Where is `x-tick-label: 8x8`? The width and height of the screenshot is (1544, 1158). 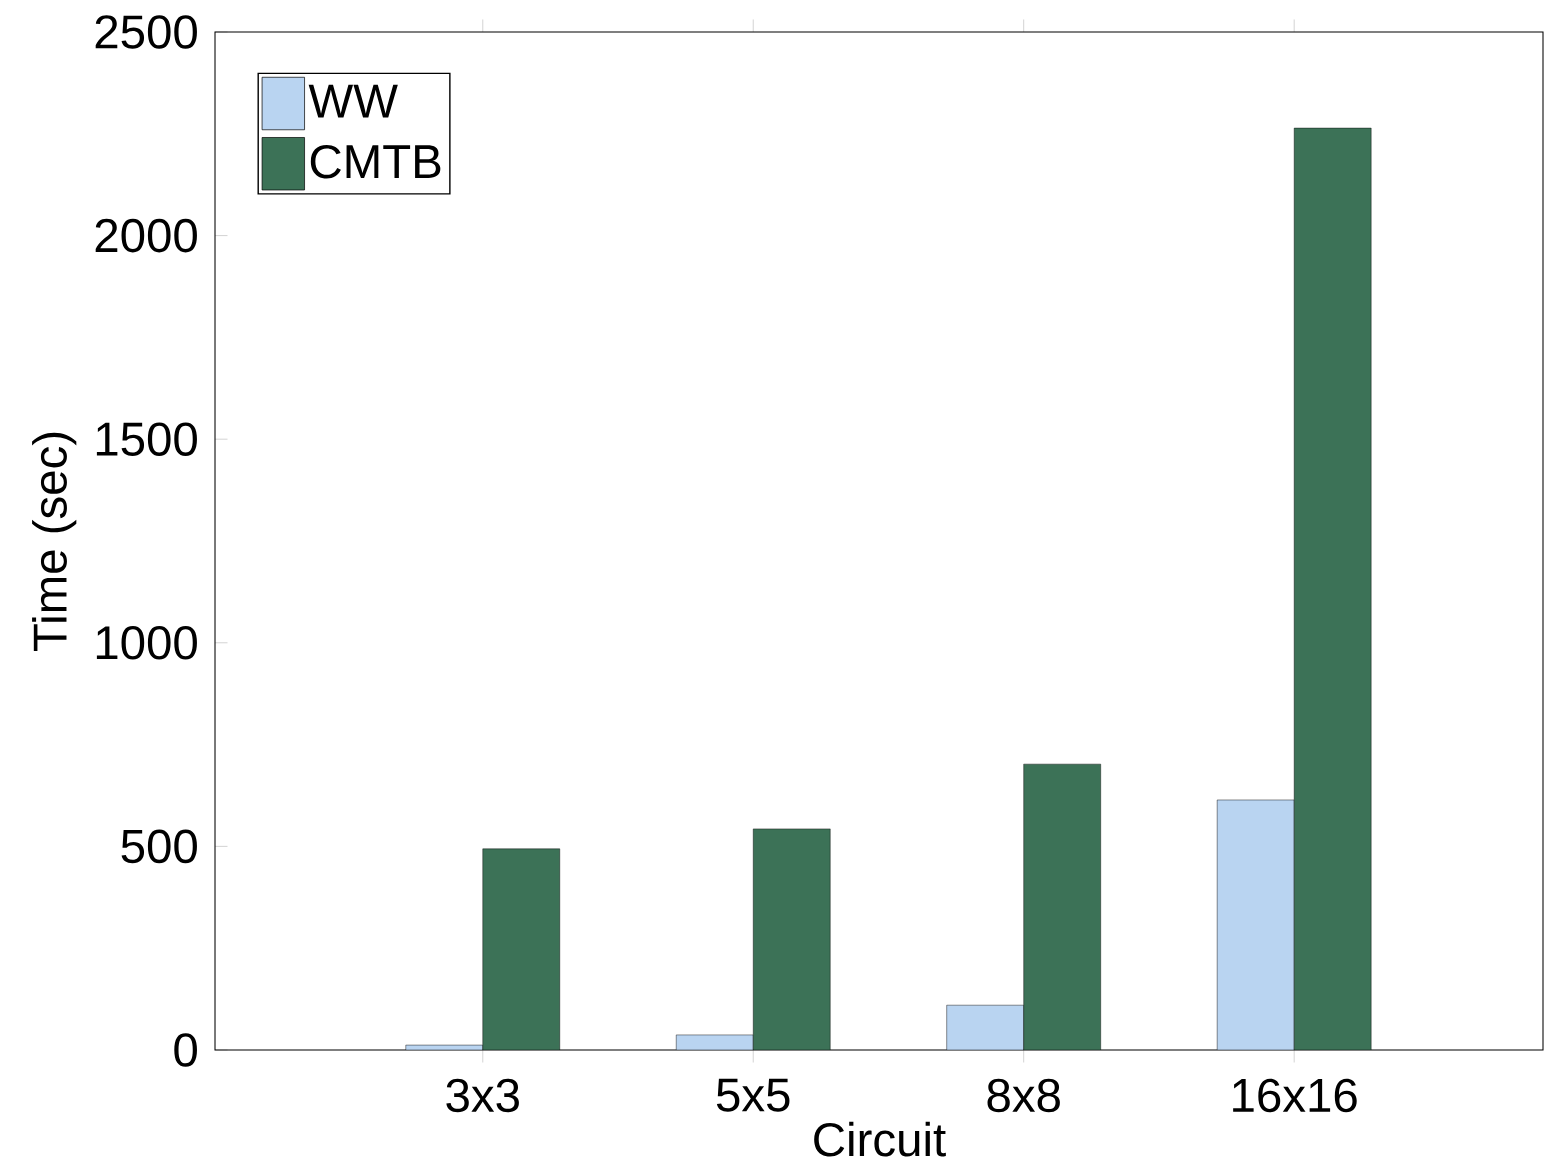
x-tick-label: 8x8 is located at coordinates (1023, 1095).